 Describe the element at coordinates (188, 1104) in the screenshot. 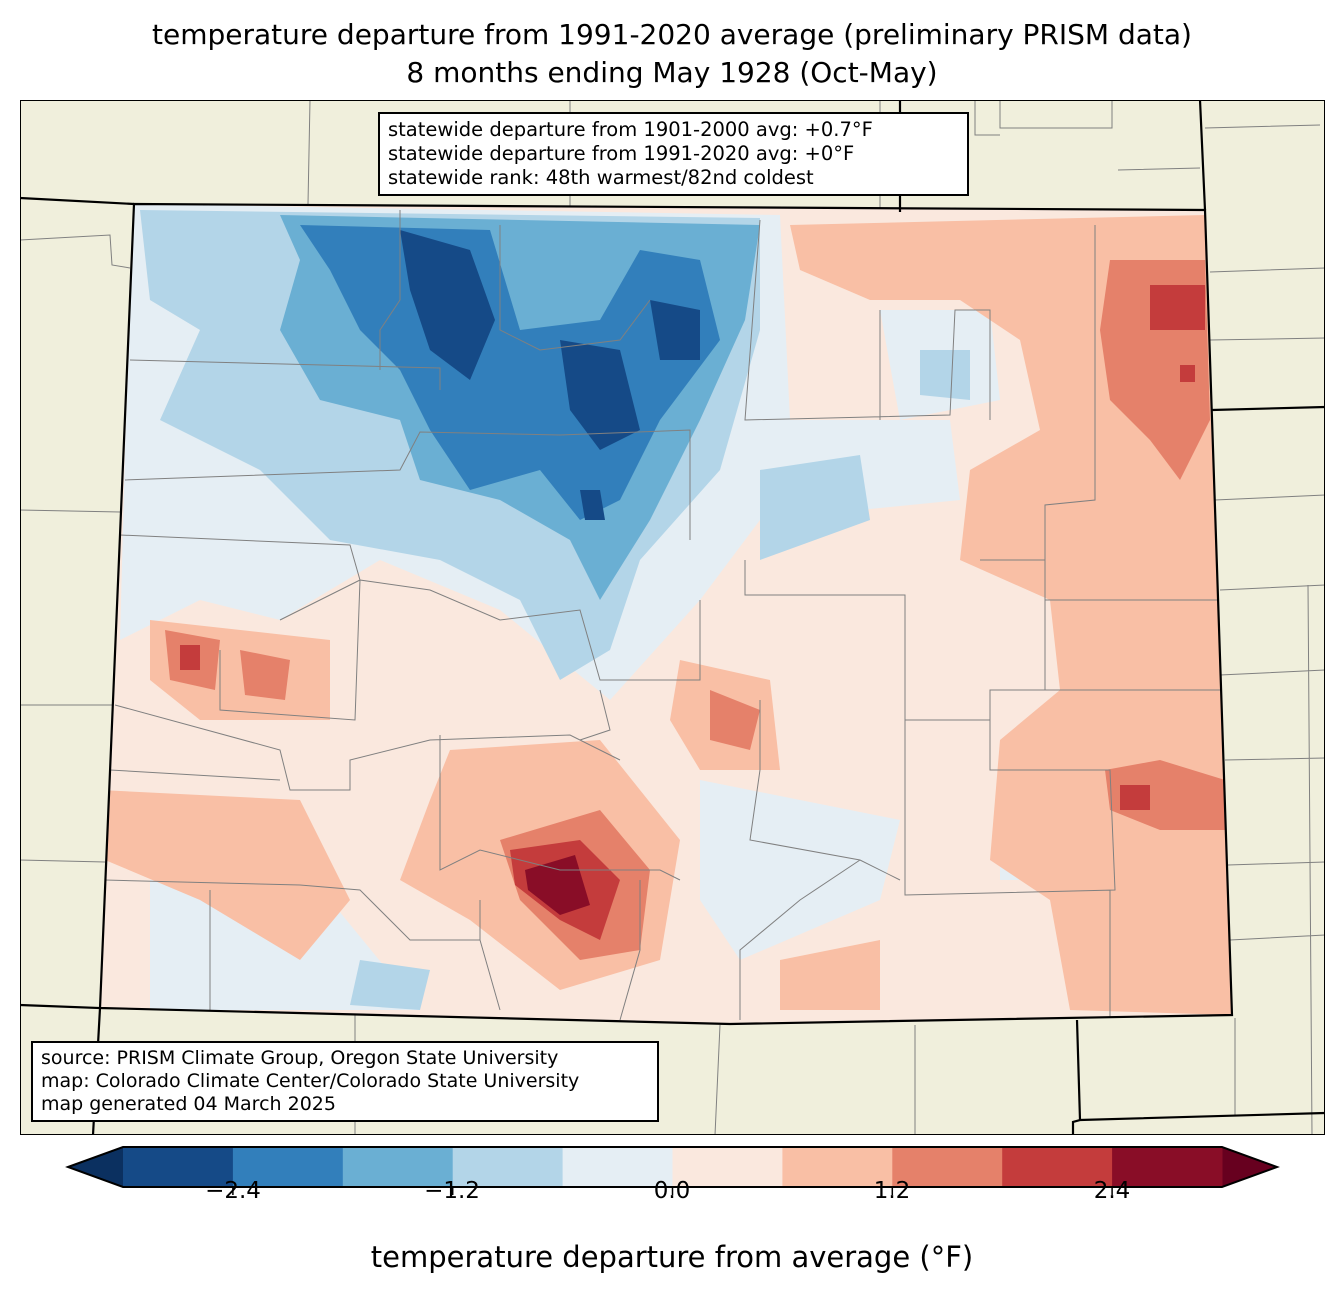

I see `map-generated-date: map generated 04 March 2025` at that location.